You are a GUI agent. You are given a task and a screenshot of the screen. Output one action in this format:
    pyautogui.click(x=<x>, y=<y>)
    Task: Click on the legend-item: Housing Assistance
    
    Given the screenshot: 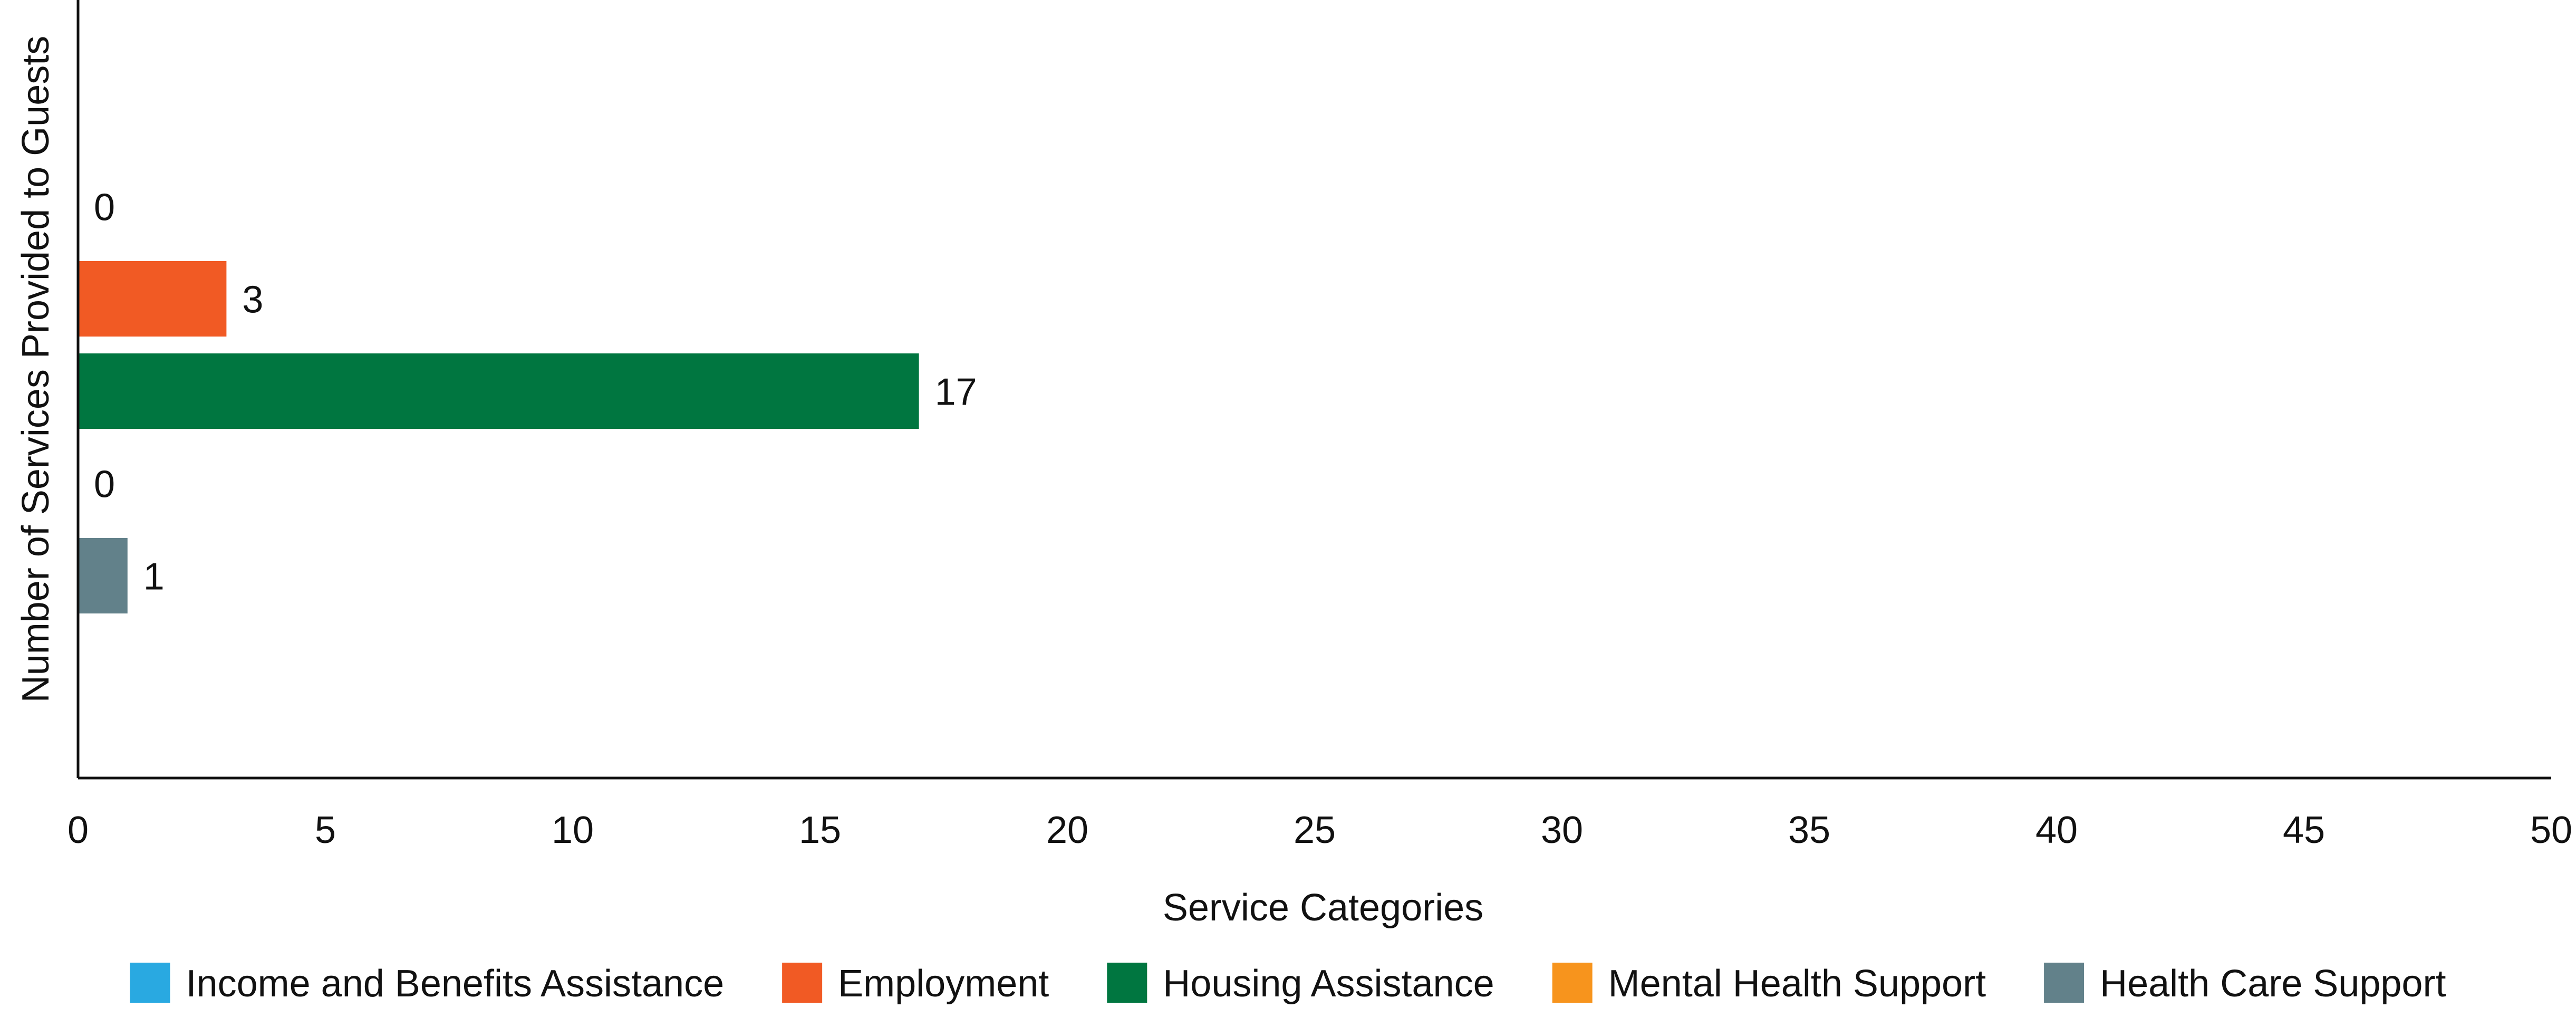 What is the action you would take?
    pyautogui.click(x=1300, y=984)
    